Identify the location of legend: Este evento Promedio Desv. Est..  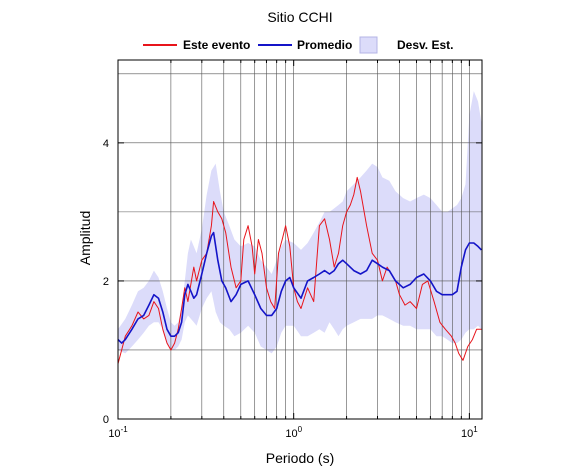
(298, 45).